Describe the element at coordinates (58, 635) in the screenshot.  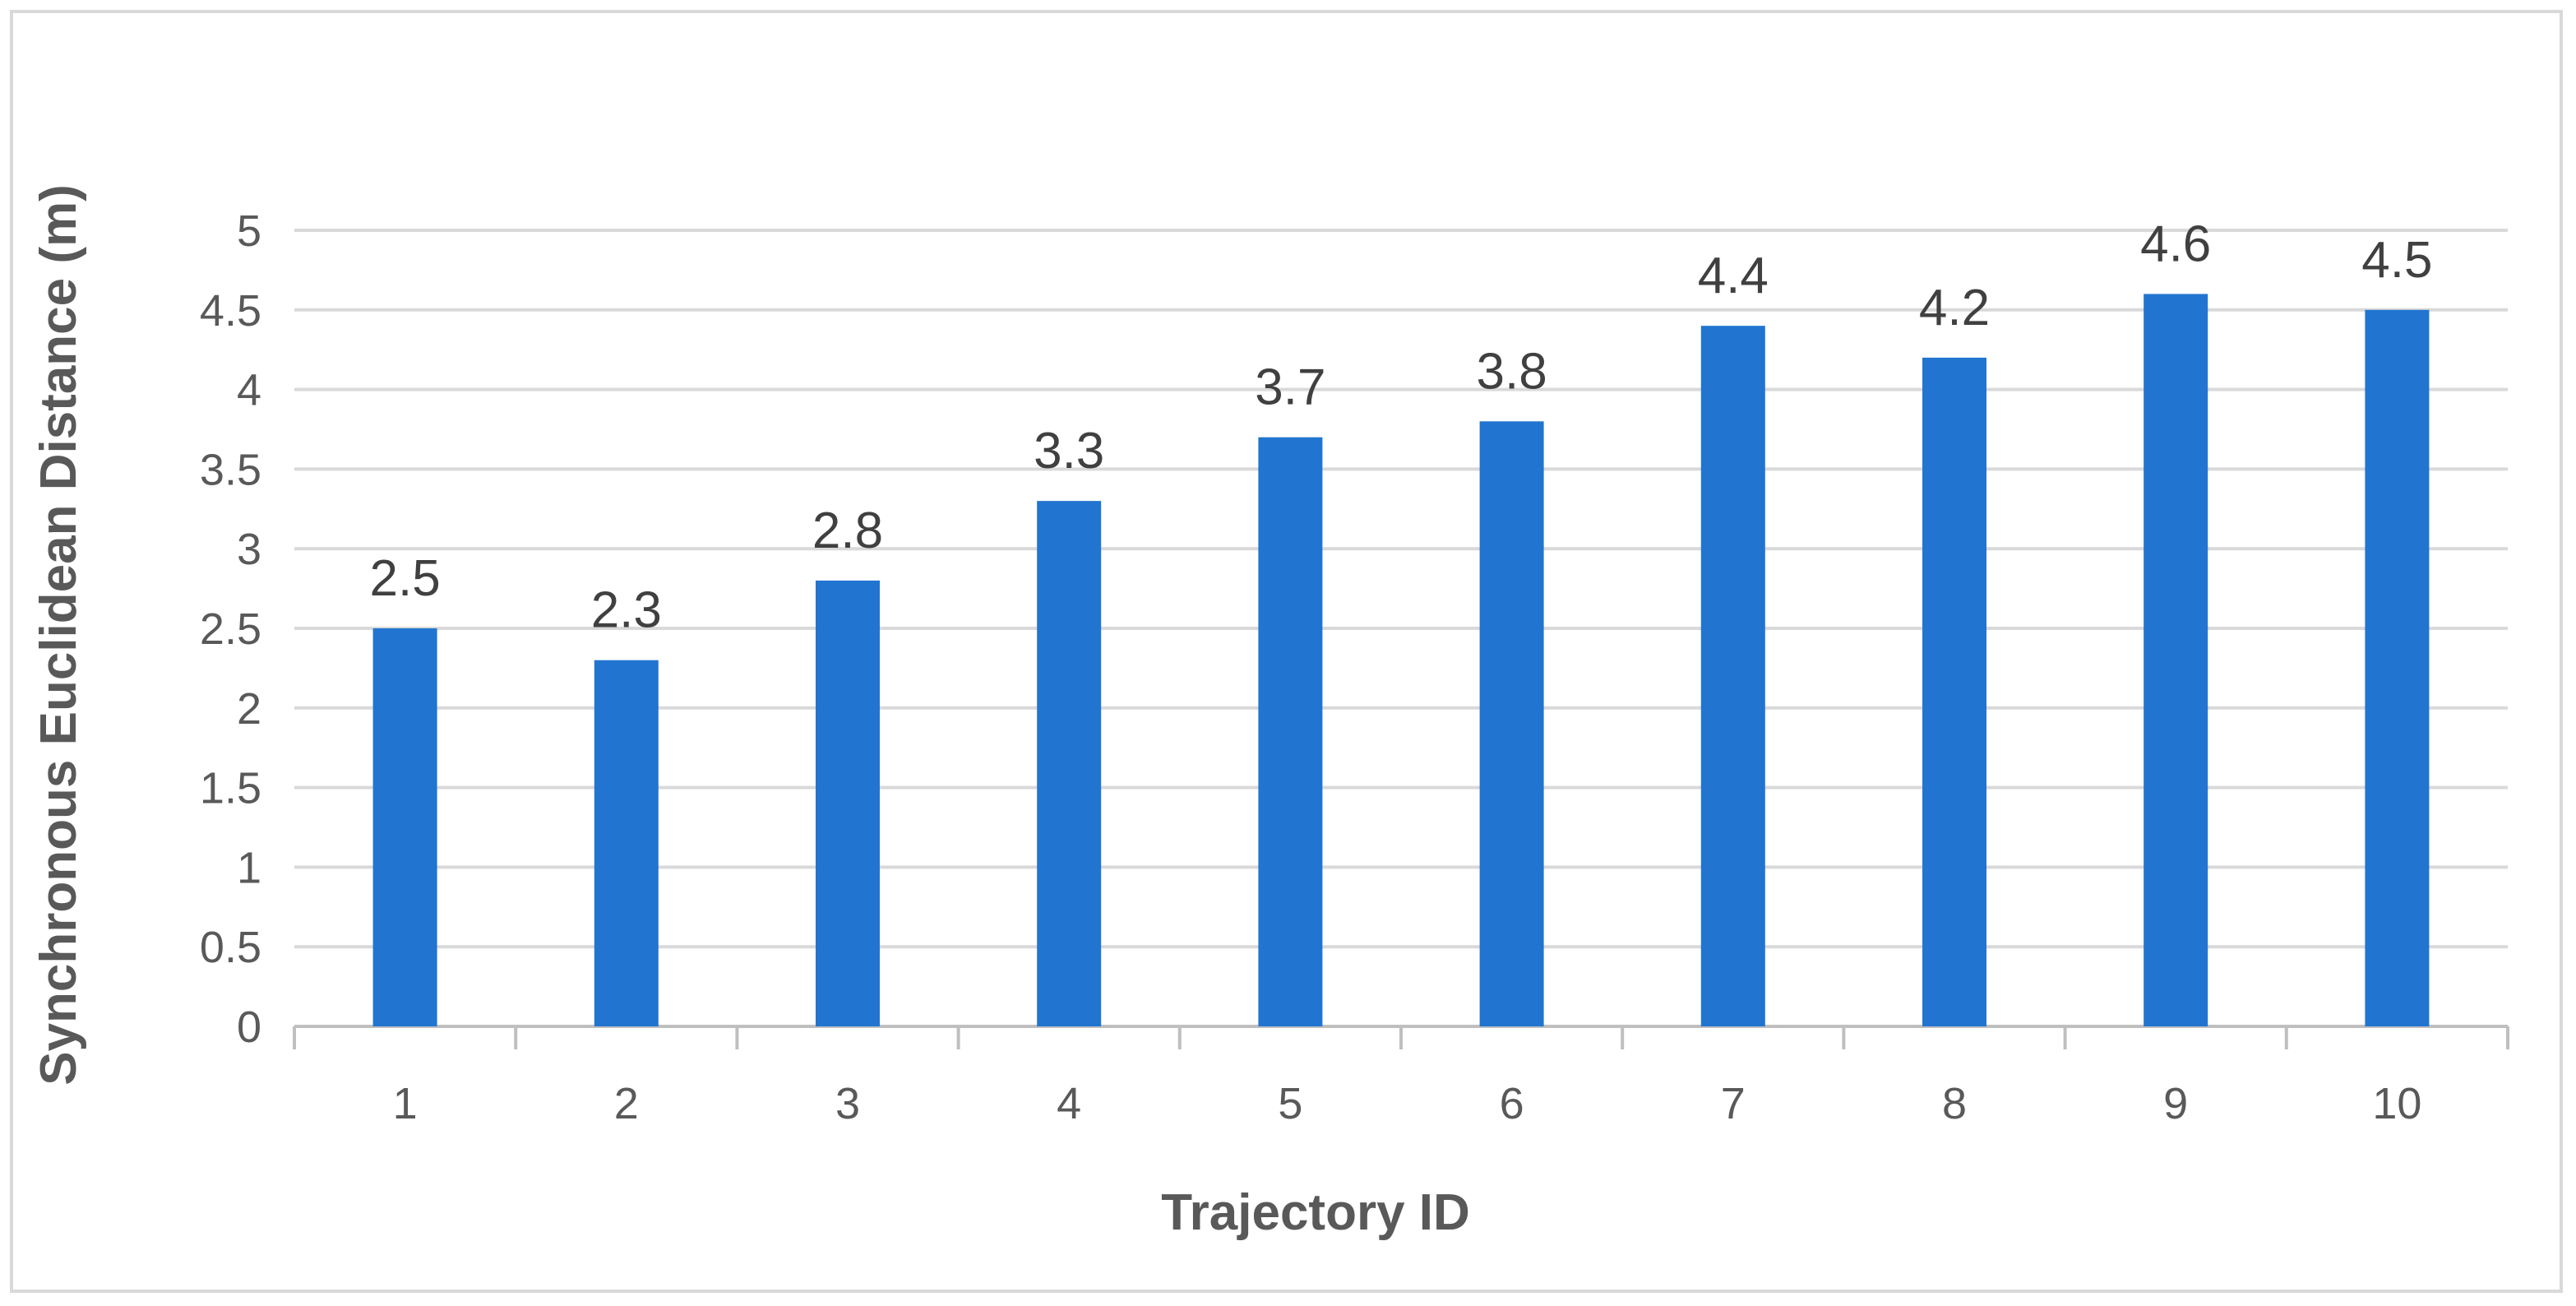
I see `y-axis-title: Synchronous Euclidean Distance (m)` at that location.